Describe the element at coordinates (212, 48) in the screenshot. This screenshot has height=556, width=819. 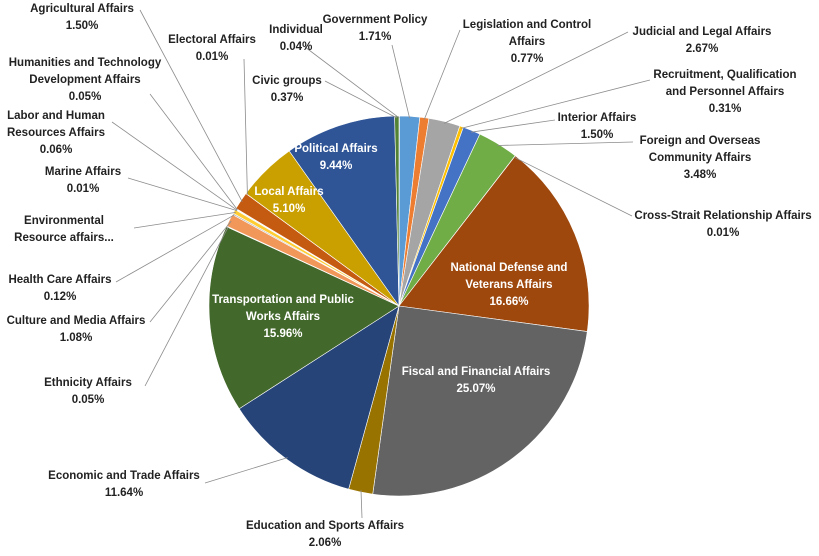
I see `slice-label-electoral-affairs: Electoral Affairs 0.01%` at that location.